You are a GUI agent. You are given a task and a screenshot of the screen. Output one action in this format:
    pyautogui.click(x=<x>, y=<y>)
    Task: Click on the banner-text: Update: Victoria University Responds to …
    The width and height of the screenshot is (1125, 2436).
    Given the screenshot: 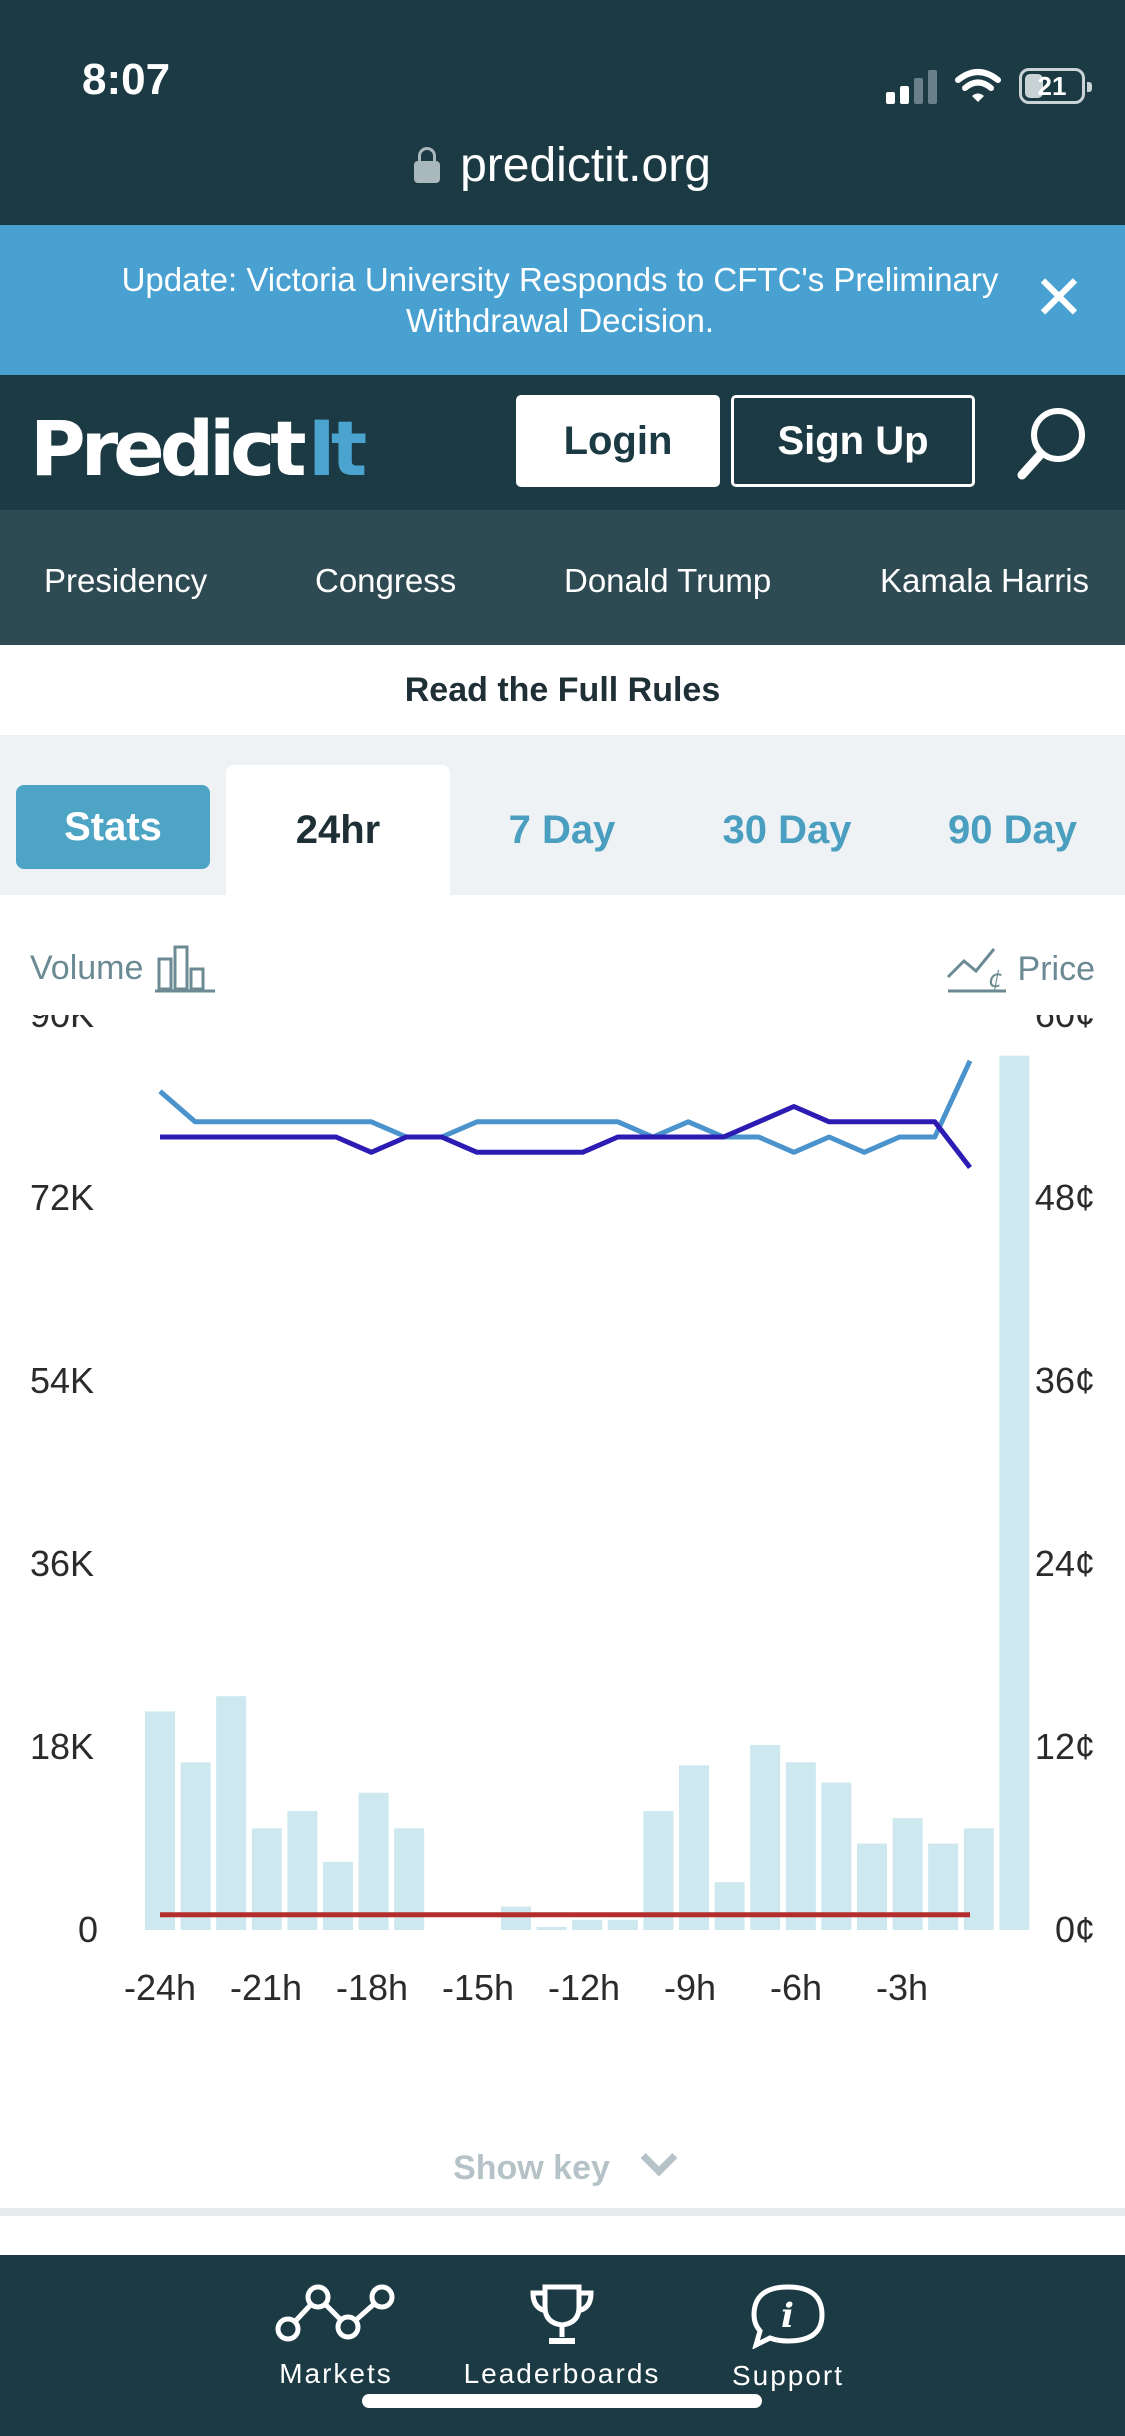 What is the action you would take?
    pyautogui.click(x=560, y=300)
    